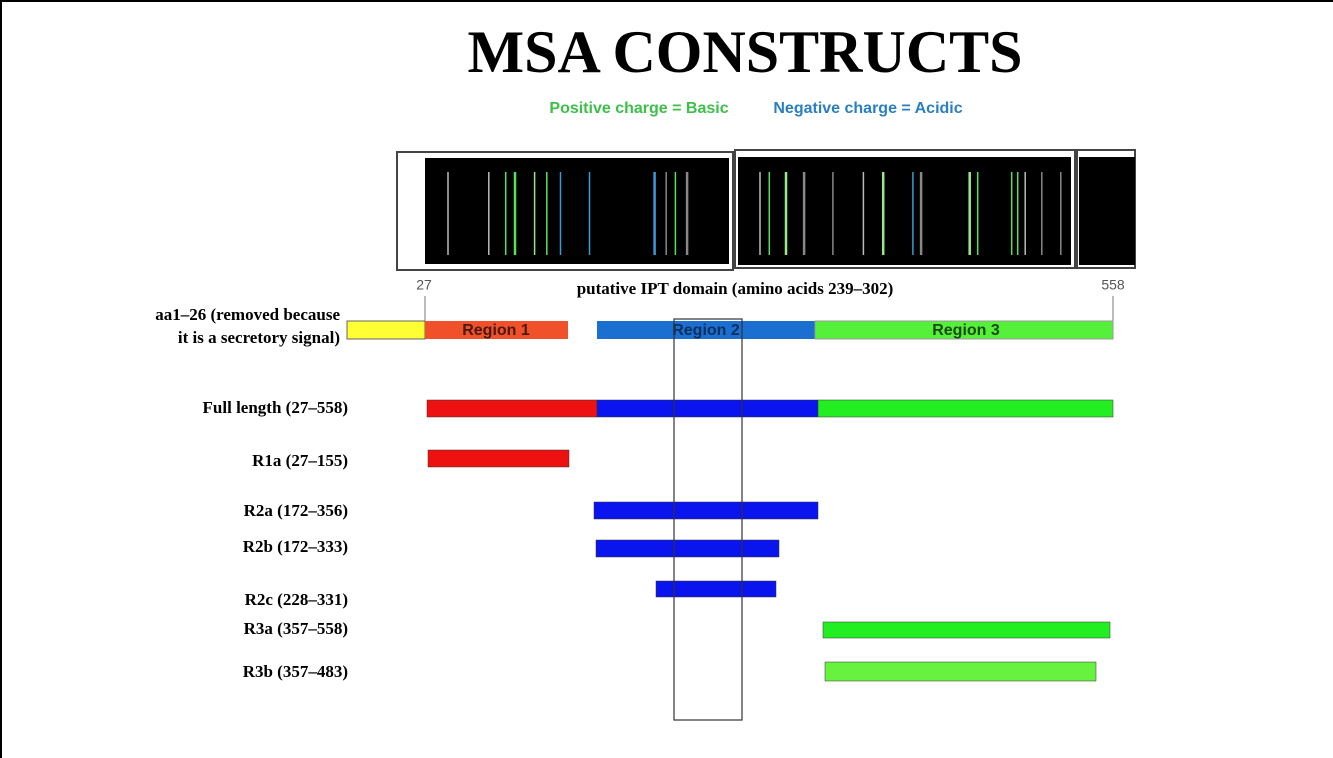 The width and height of the screenshot is (1333, 758). I want to click on construct-label: R2c (228–331), so click(296, 599).